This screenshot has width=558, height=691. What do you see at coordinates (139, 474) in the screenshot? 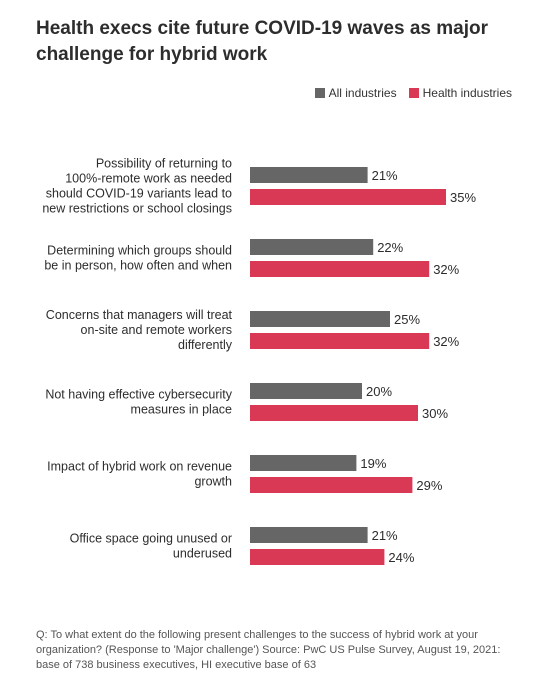
I see `category-label: Impact of hybrid work on revenue growth` at bounding box center [139, 474].